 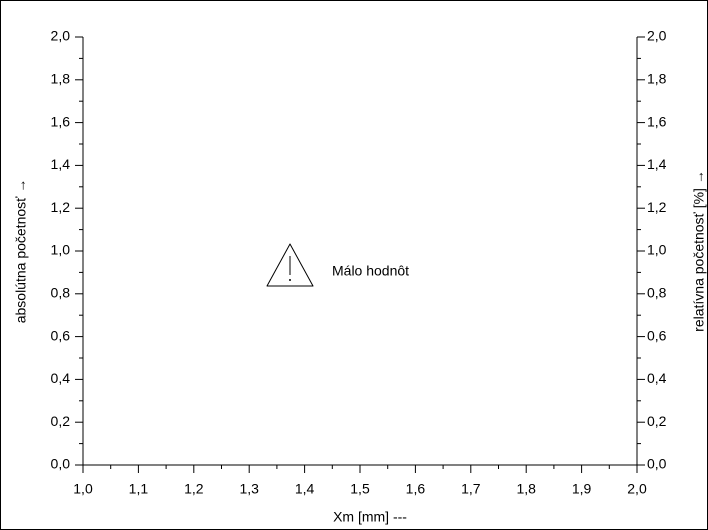 What do you see at coordinates (637, 489) in the screenshot?
I see `x-tick-label: 2,0` at bounding box center [637, 489].